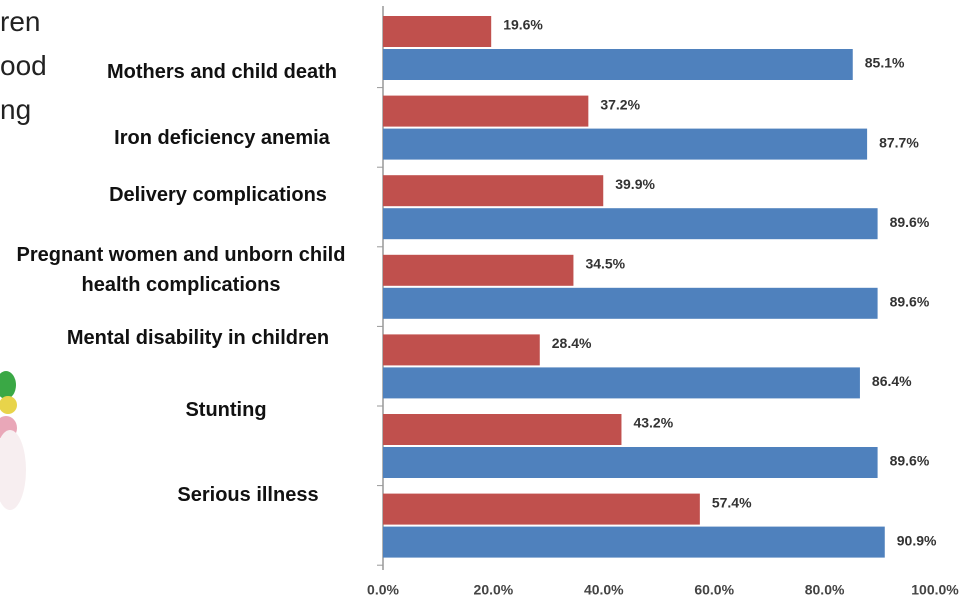 This screenshot has width=960, height=600. Describe the element at coordinates (16, 109) in the screenshot. I see `slide-text-fragment: ng` at that location.